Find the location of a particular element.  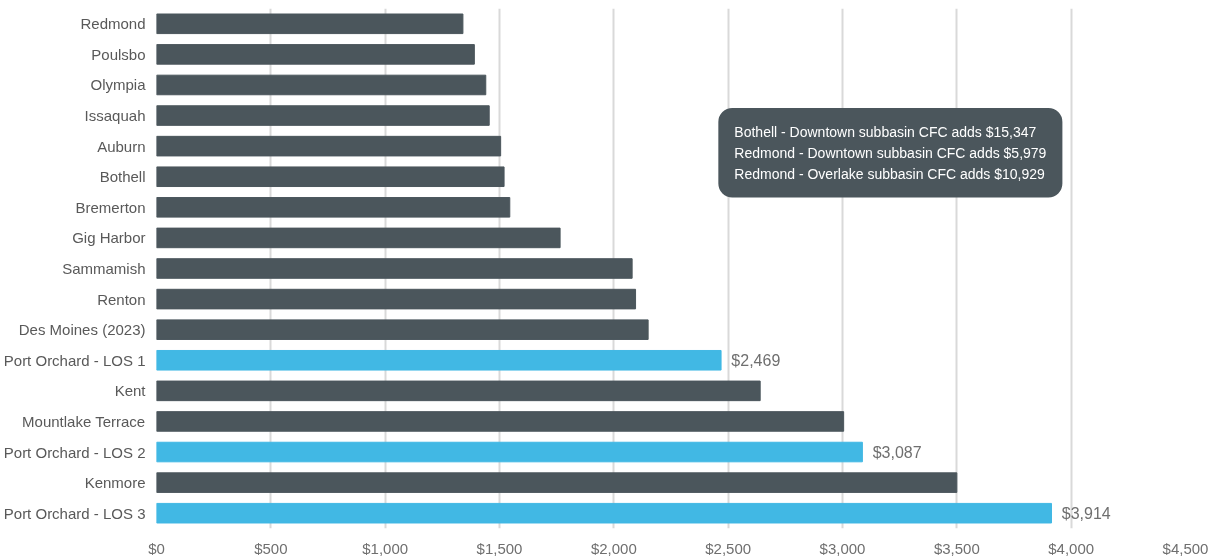

y-tick-label: Kenmore is located at coordinates (115, 483).